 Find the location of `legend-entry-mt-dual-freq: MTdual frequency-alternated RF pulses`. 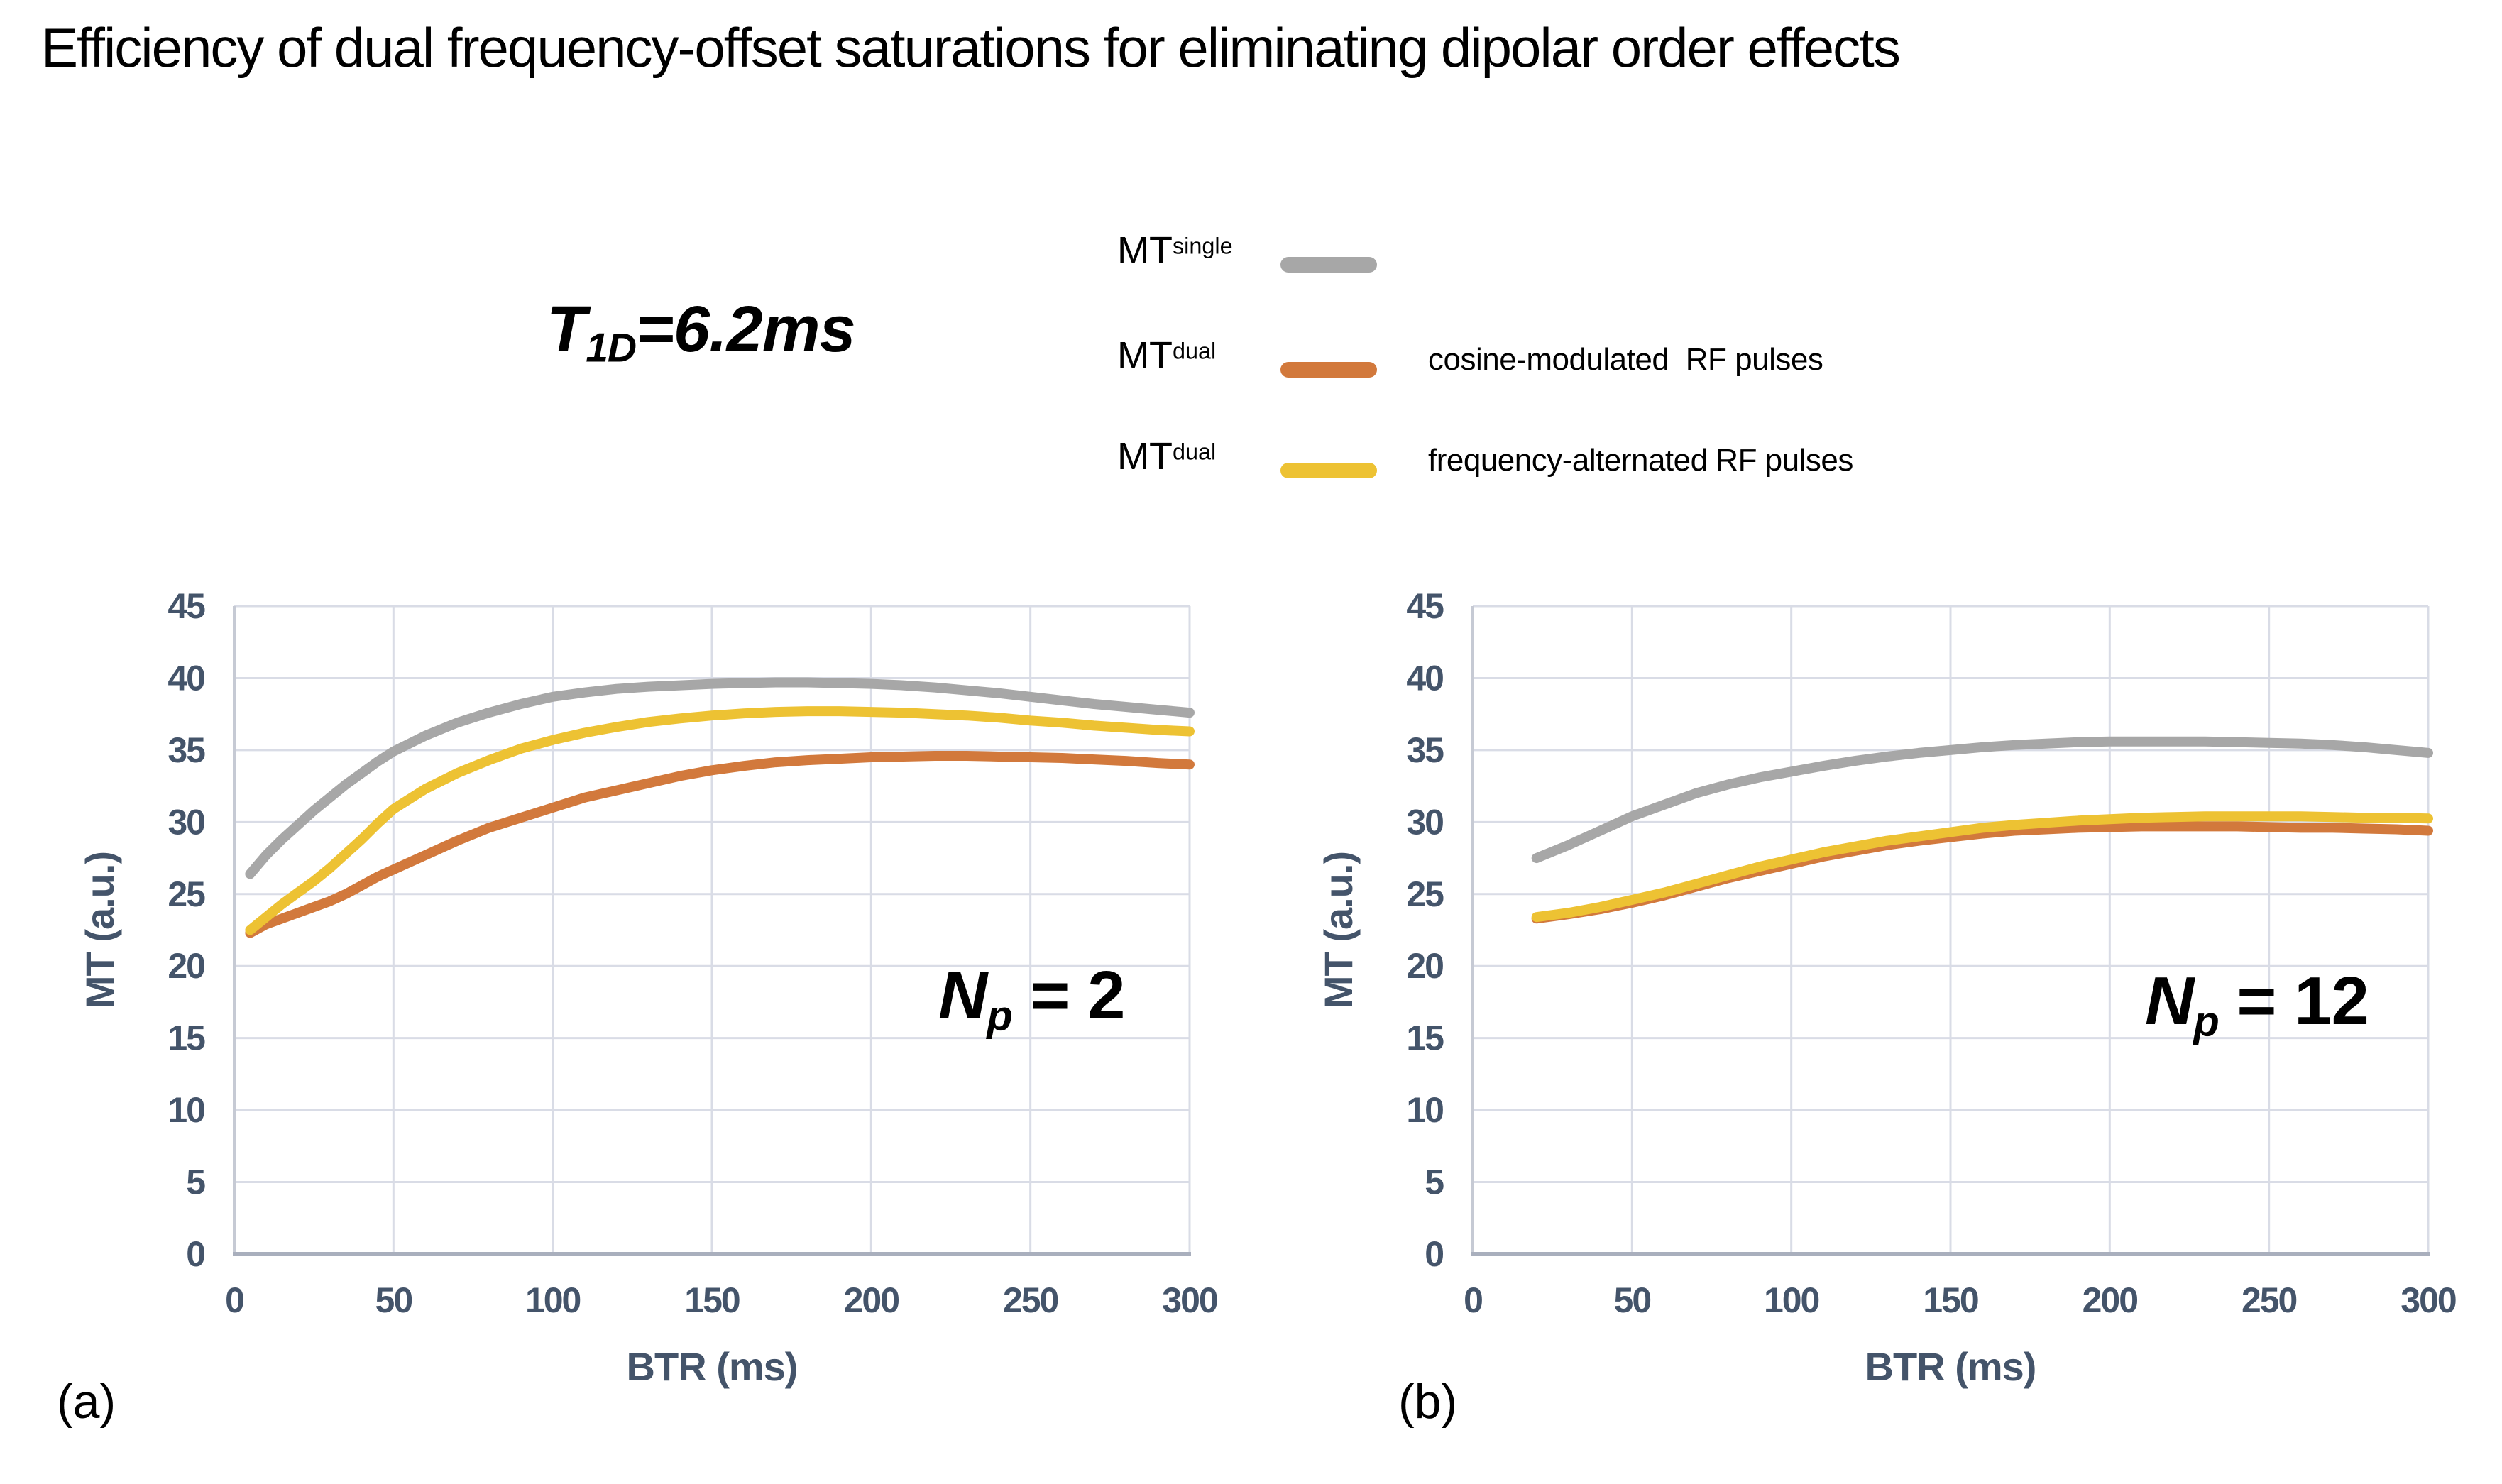

legend-entry-mt-dual-freq: MTdual frequency-alternated RF pulses is located at coordinates (1614, 466).